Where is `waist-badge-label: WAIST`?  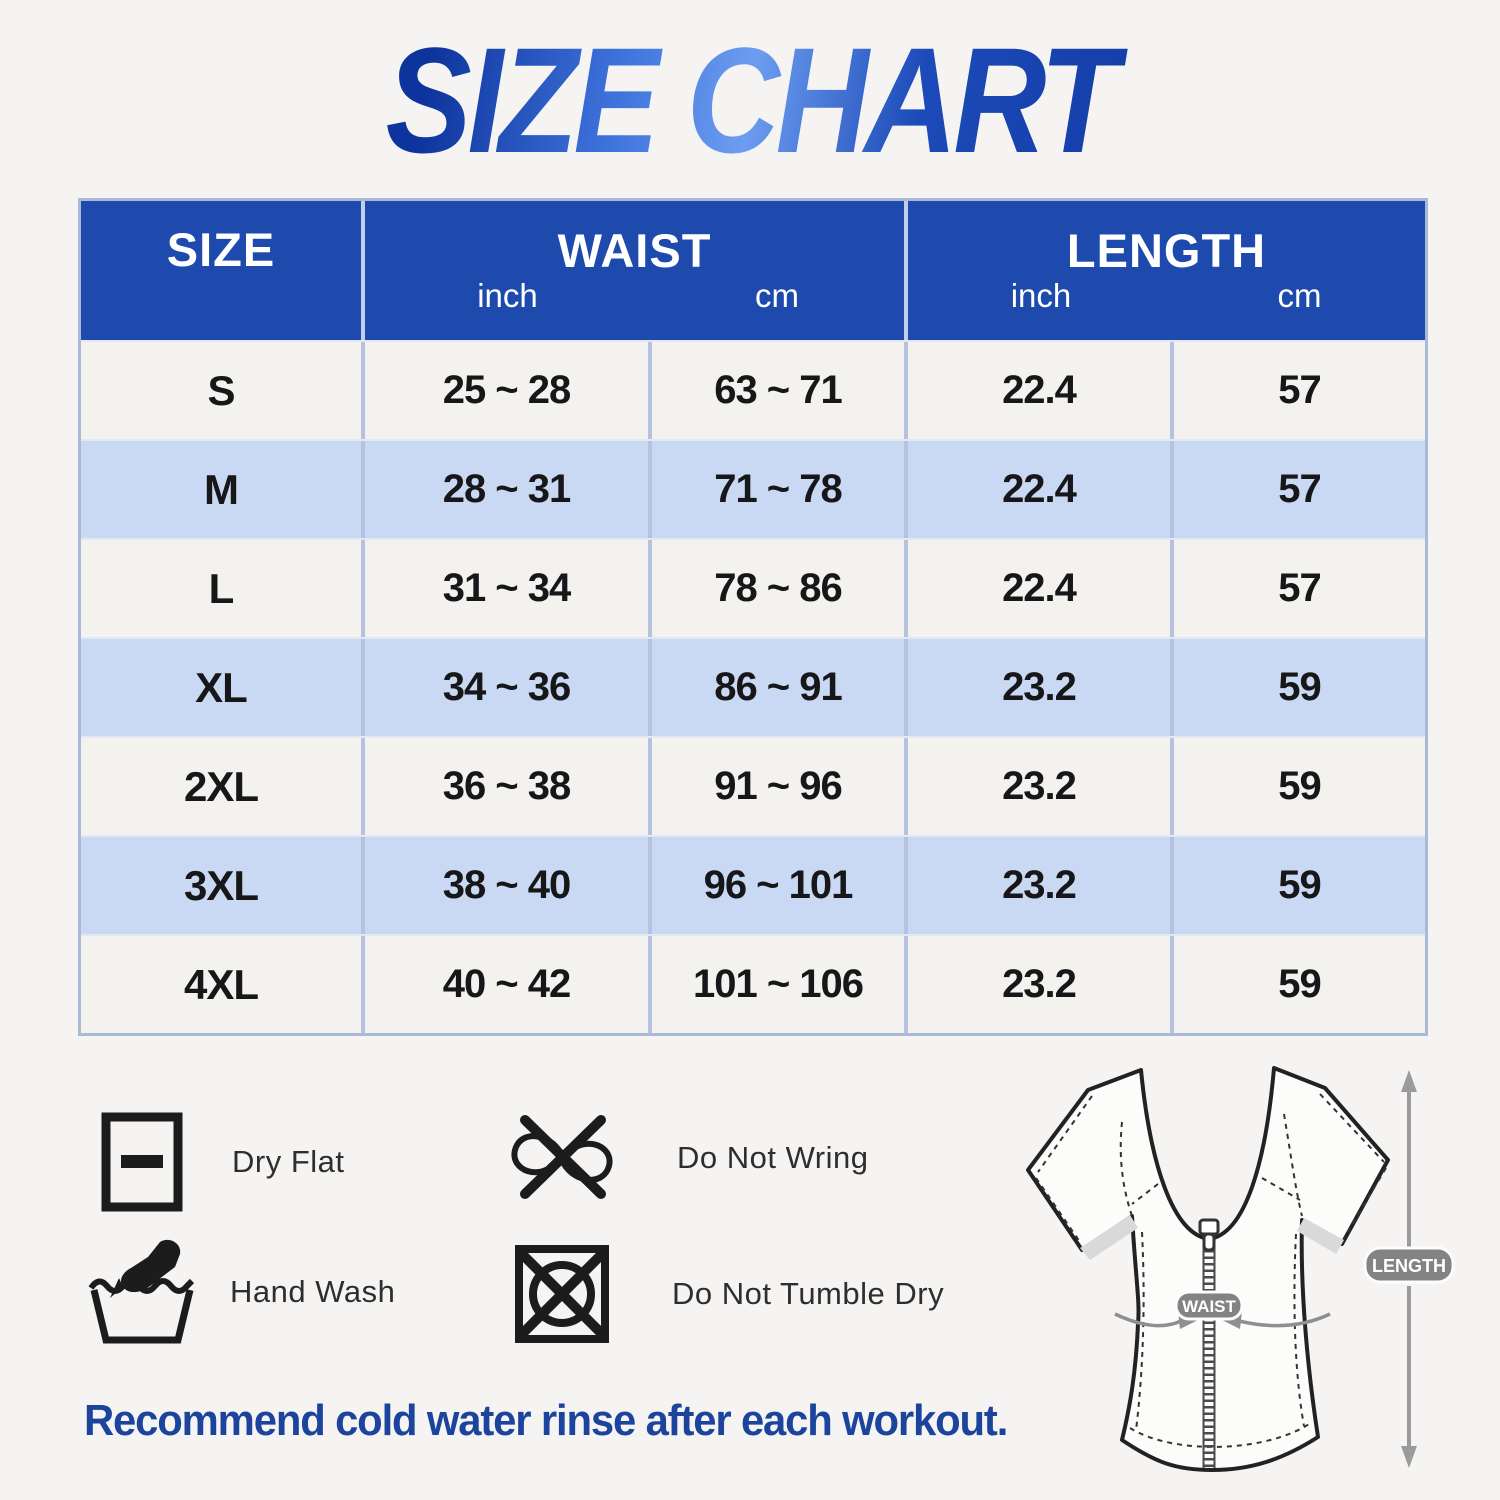 waist-badge-label: WAIST is located at coordinates (1209, 1306).